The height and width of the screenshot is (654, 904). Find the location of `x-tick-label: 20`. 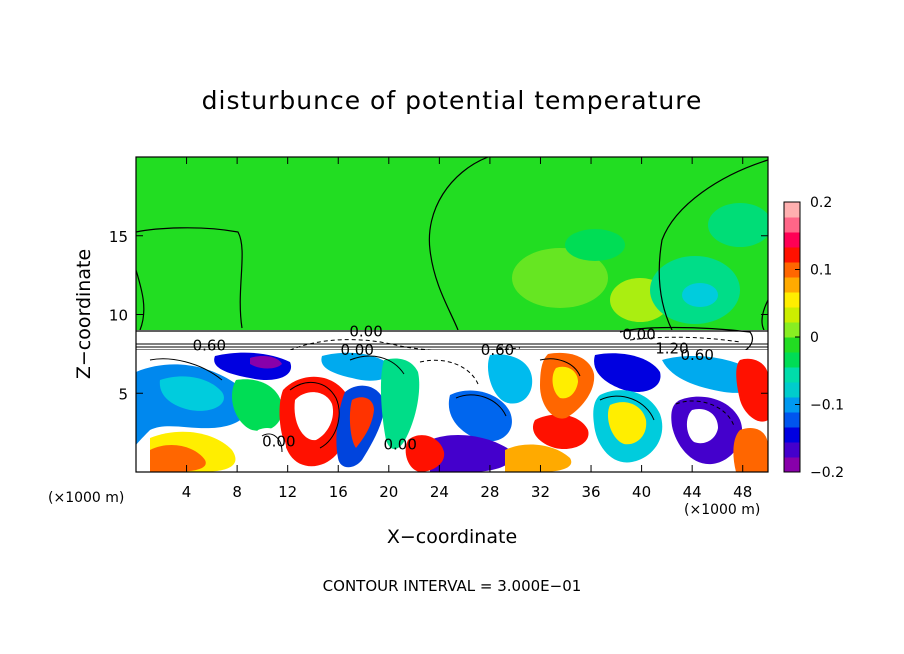

x-tick-label: 20 is located at coordinates (388, 492).